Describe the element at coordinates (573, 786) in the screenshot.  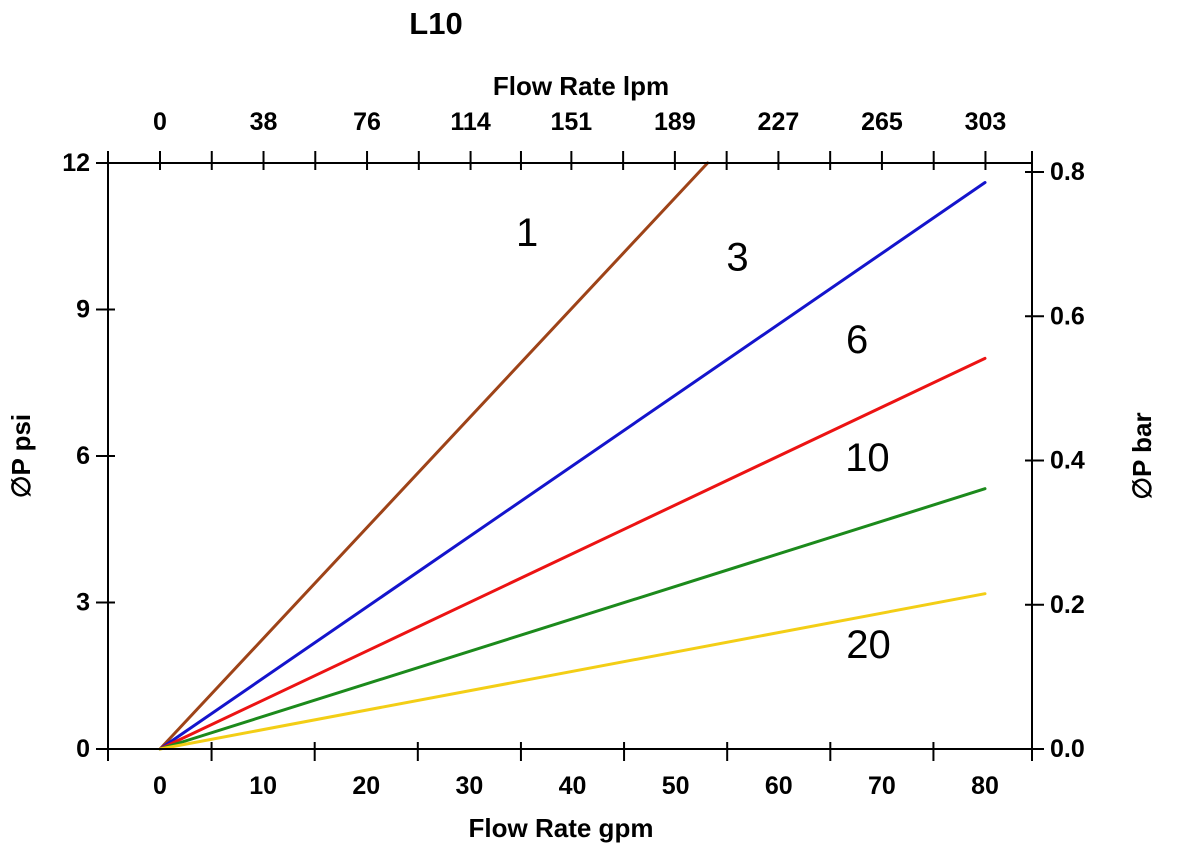
I see `bottom-axis-tick-label: 40` at that location.